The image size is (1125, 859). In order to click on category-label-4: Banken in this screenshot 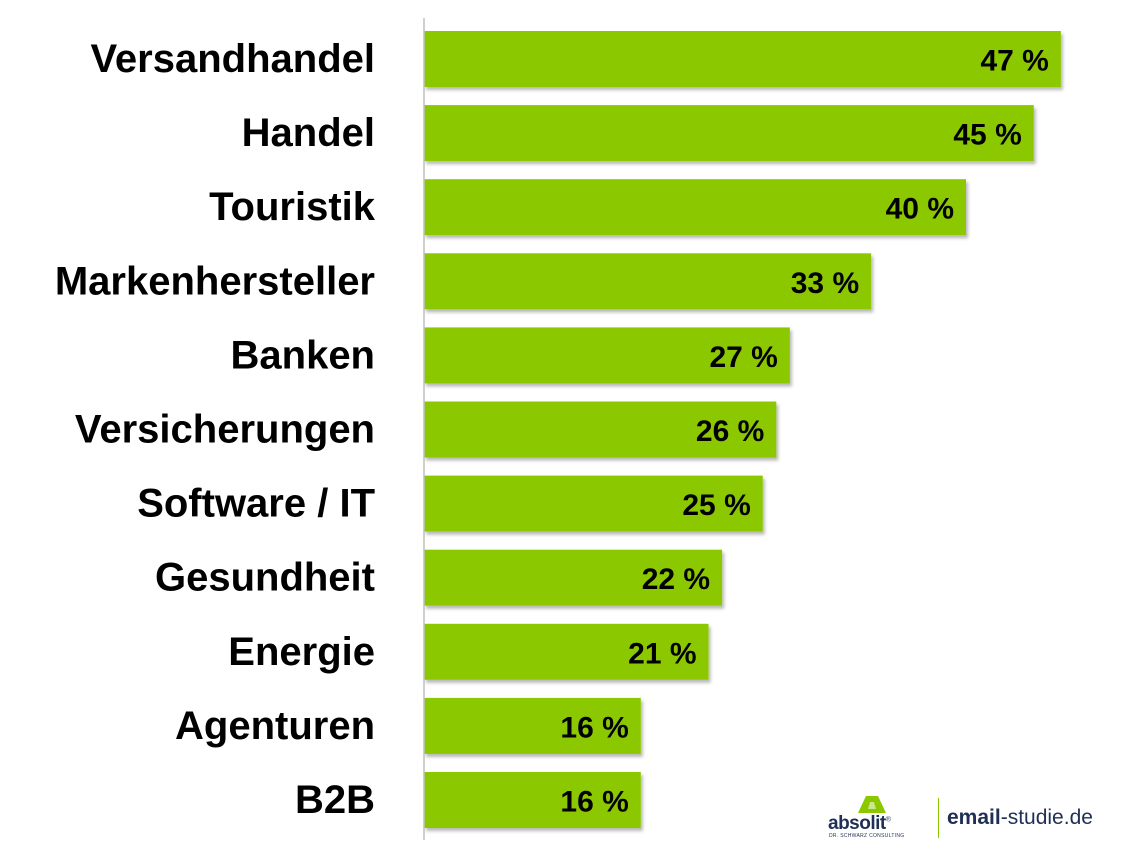, I will do `click(303, 355)`.